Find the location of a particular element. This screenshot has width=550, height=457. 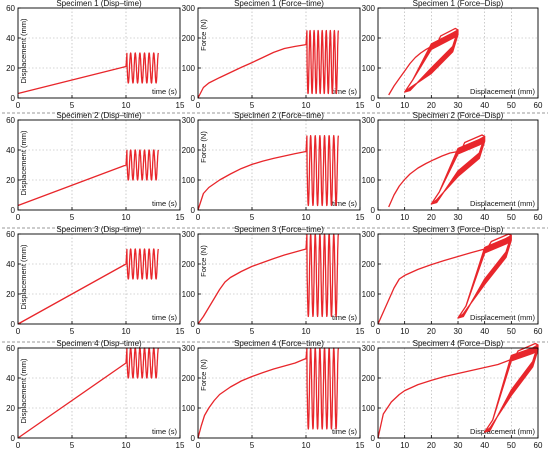

chart-title: Specimen 4 (Force–Disp) is located at coordinates (458, 343).